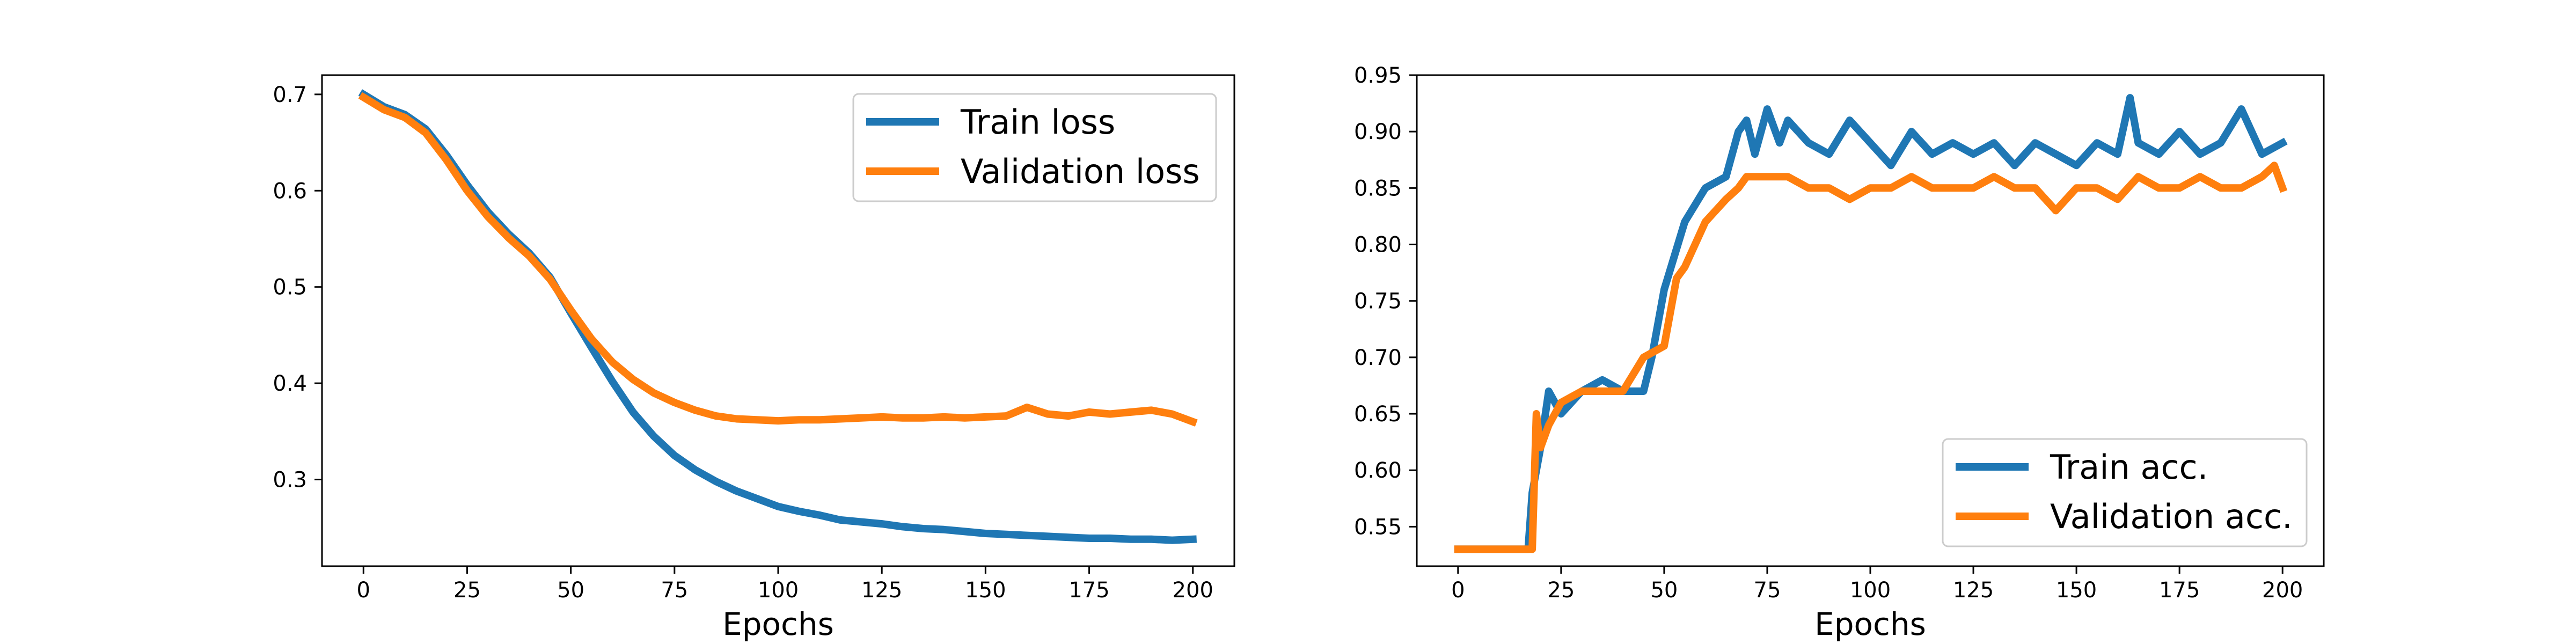 The height and width of the screenshot is (644, 2576). I want to click on y-tick-label: 0.3, so click(290, 480).